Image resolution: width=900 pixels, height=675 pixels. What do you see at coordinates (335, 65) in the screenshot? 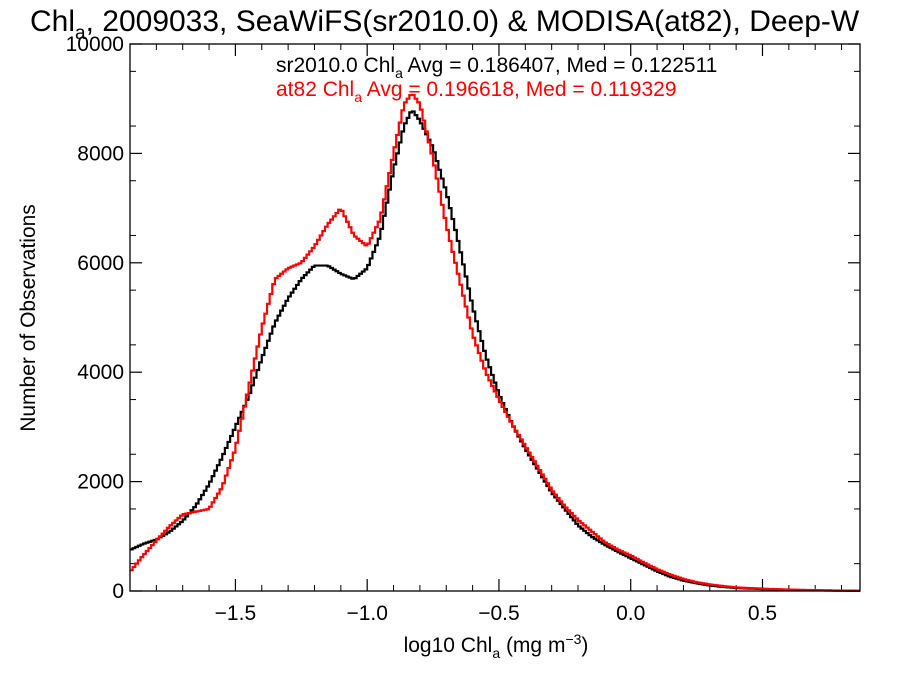
I see `annotation-text: sr2010.0 Chl` at bounding box center [335, 65].